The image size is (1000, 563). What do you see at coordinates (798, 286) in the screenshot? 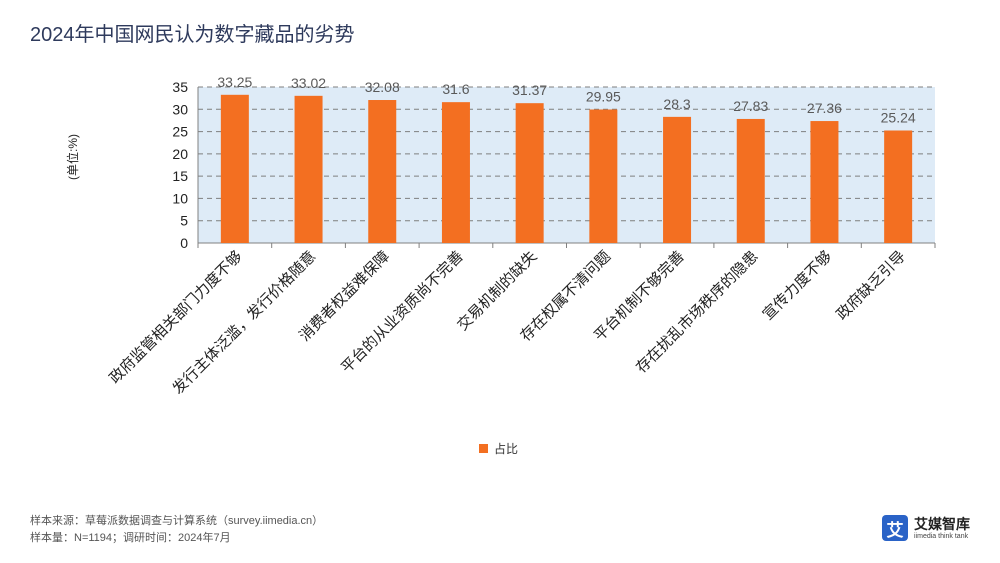
I see `category-label: 宣传力度不够` at bounding box center [798, 286].